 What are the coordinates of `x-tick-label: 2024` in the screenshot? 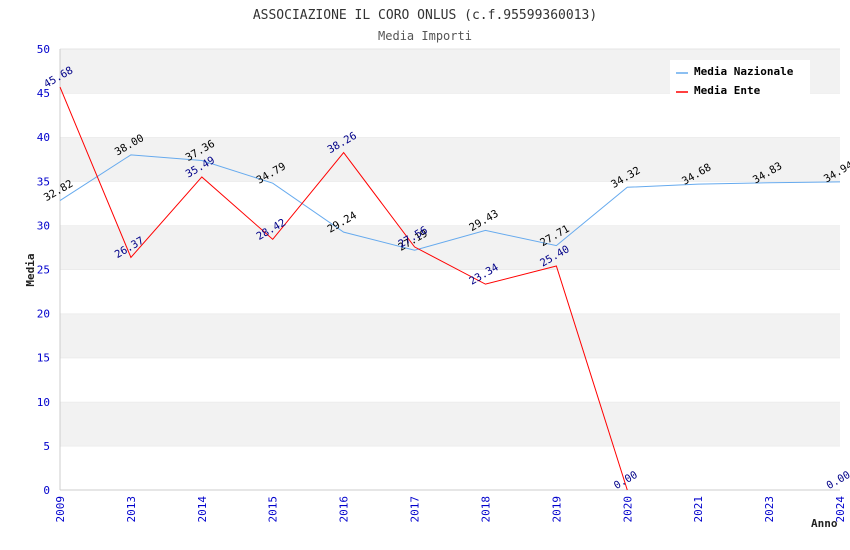 It's located at (840, 509).